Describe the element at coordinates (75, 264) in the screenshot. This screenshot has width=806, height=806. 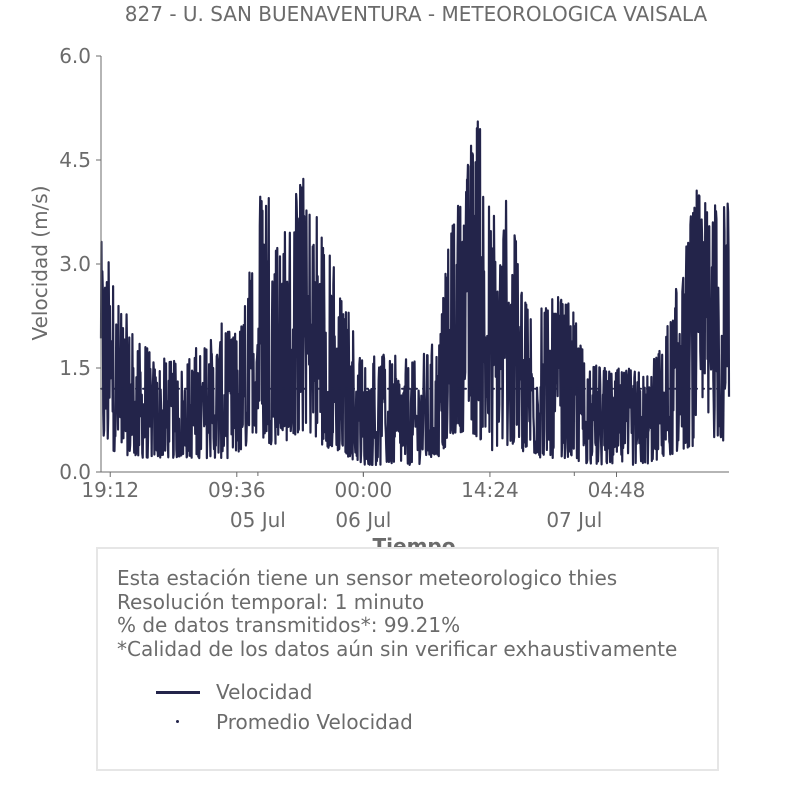
I see `y-tick-label: 3.0` at that location.